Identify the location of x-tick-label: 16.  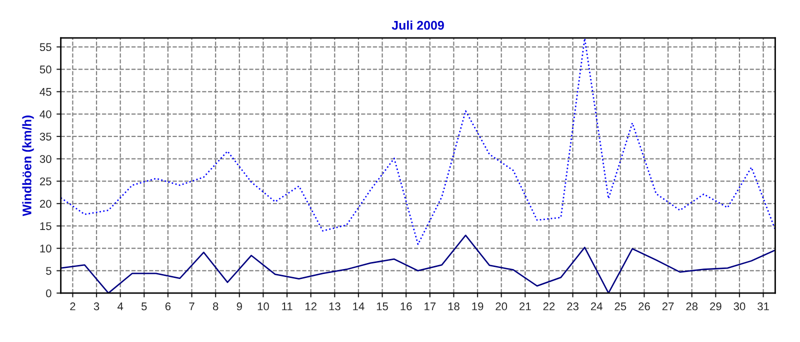
(406, 306).